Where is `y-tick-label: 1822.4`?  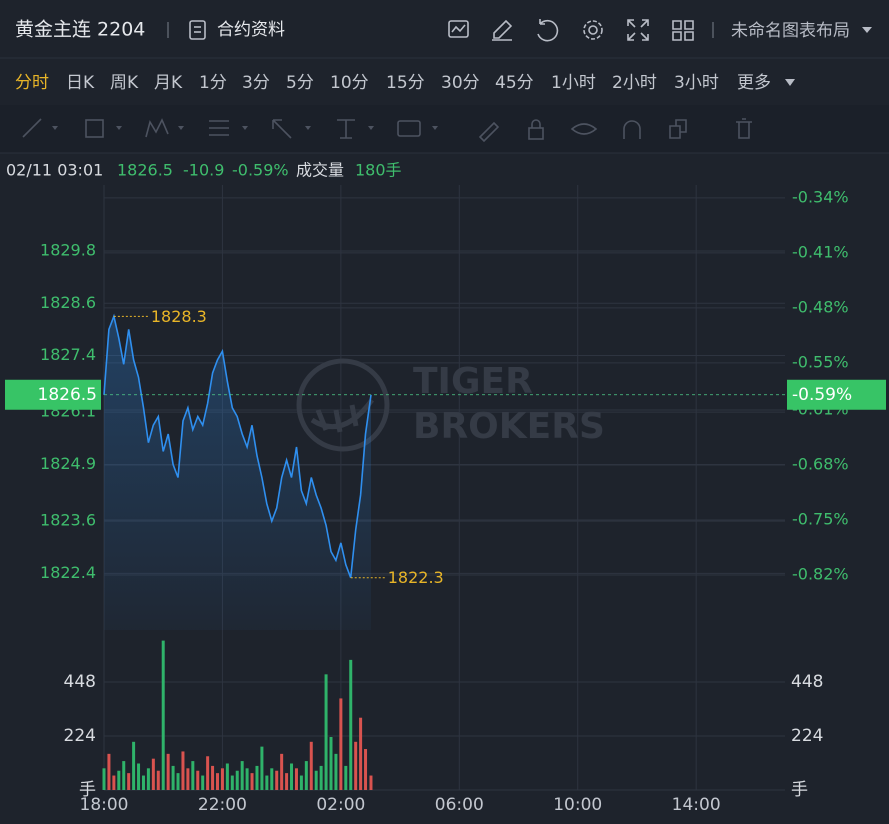
y-tick-label: 1822.4 is located at coordinates (68, 572).